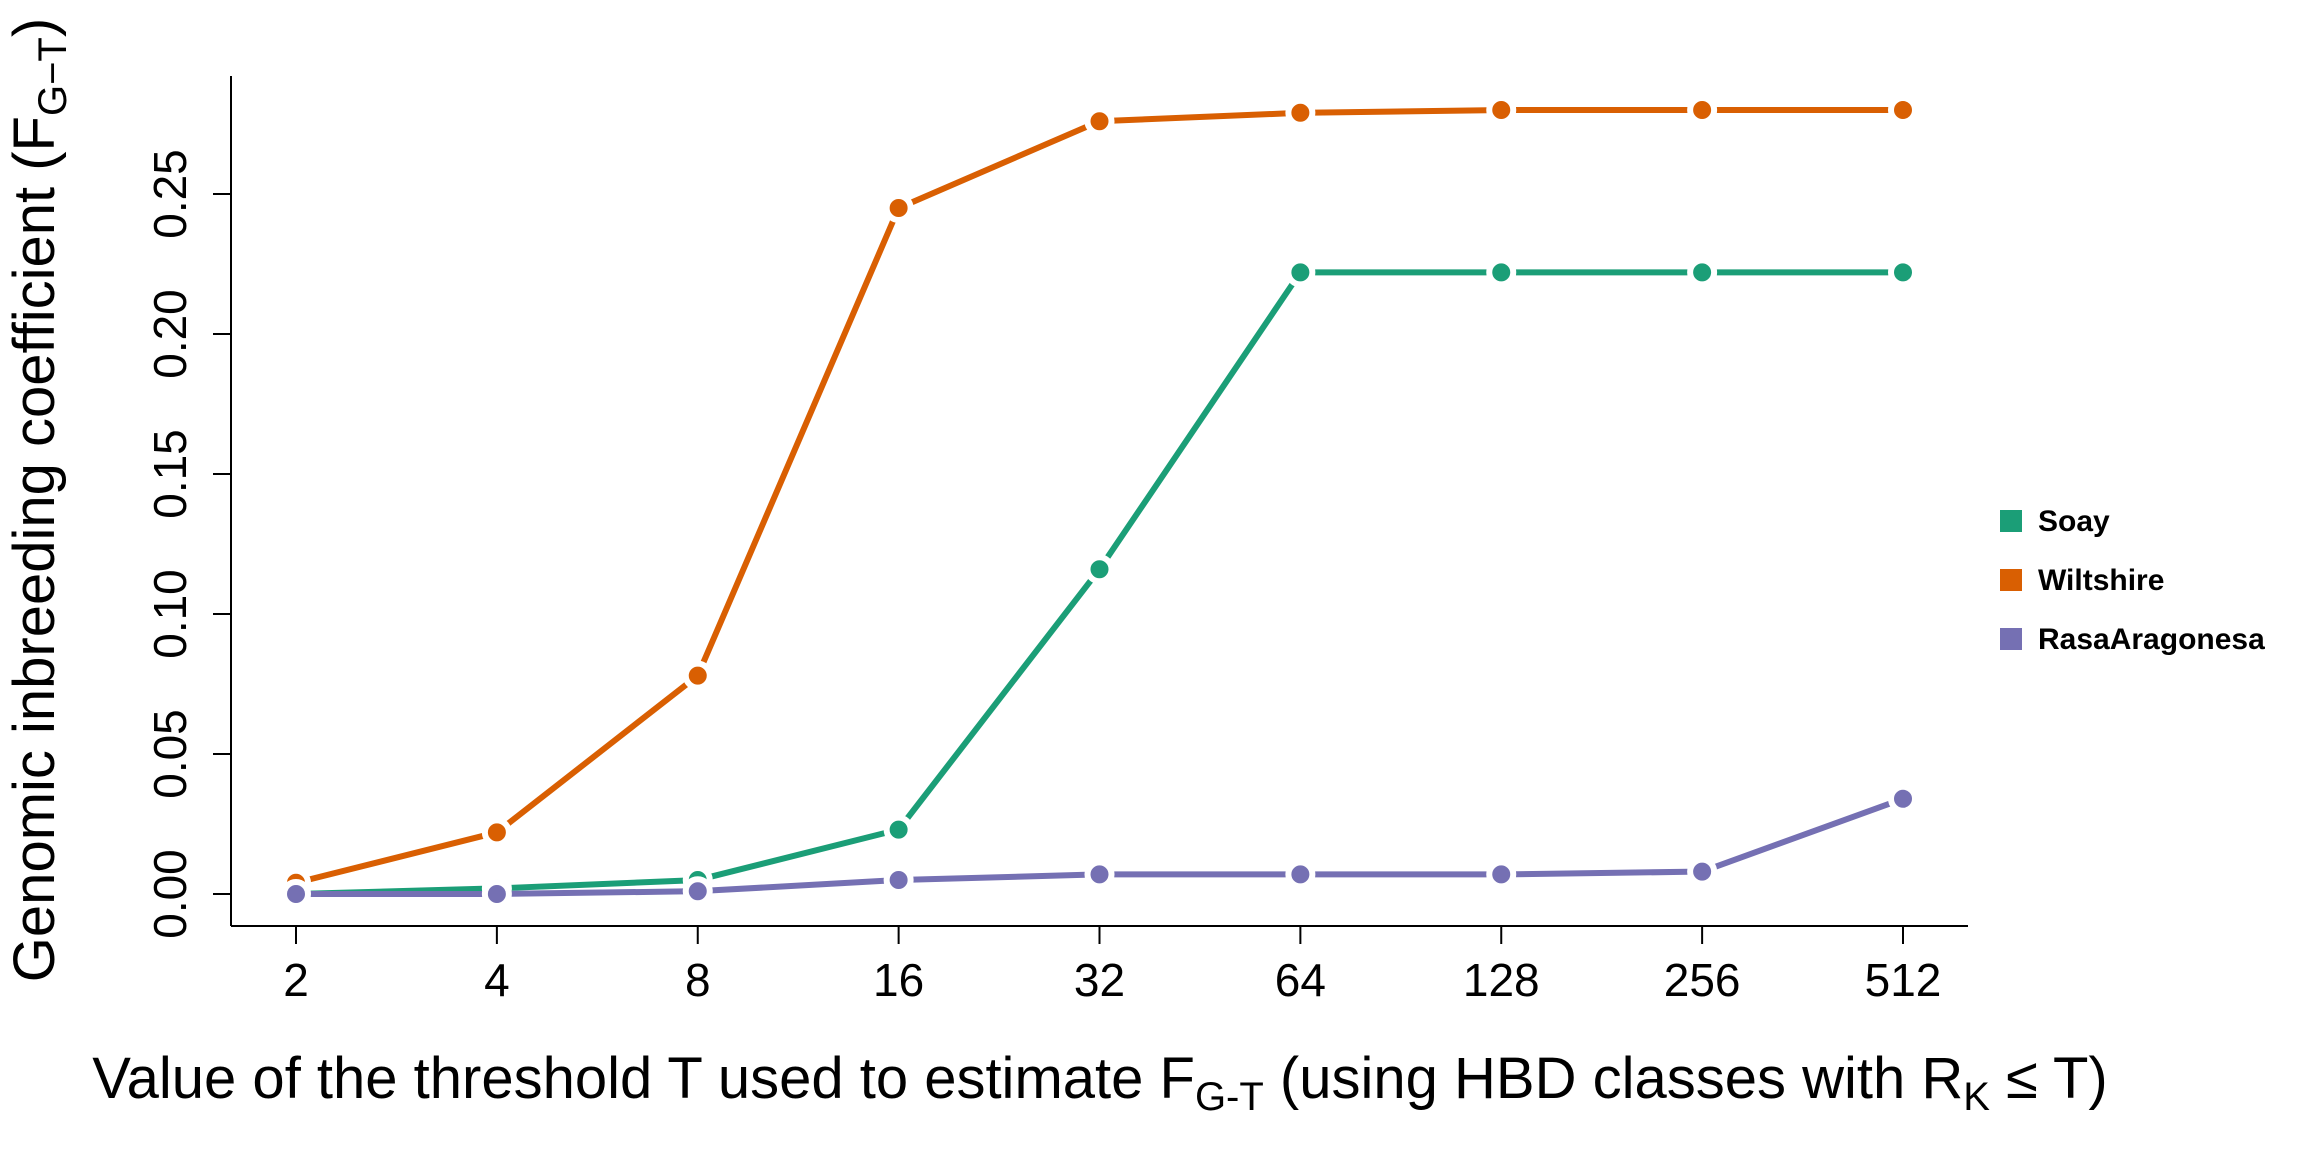  What do you see at coordinates (1613, 1078) in the screenshot?
I see `x-axis-title-rest: (using HBD classes with R` at bounding box center [1613, 1078].